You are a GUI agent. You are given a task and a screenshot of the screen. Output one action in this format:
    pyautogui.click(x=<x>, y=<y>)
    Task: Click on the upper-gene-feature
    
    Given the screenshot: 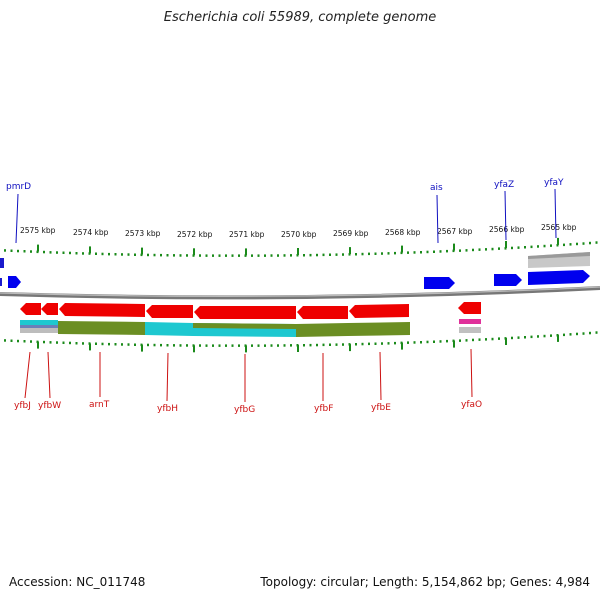 What is the action you would take?
    pyautogui.click(x=559, y=260)
    